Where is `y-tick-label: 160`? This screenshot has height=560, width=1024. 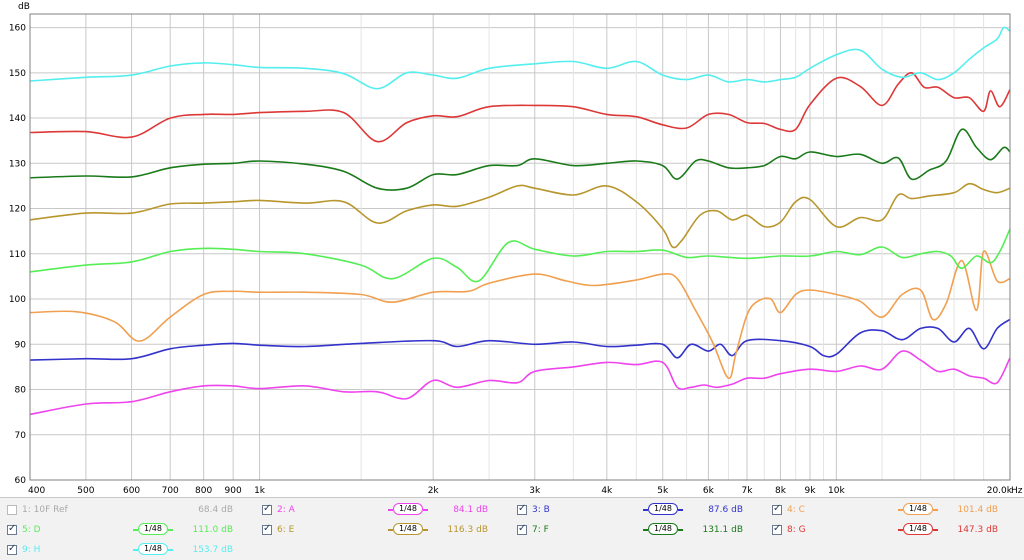
y-tick-label: 160 is located at coordinates (17, 29).